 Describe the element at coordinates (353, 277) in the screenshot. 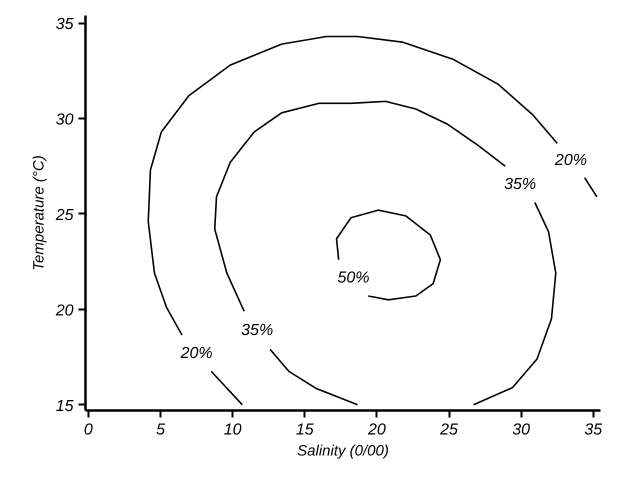

I see `series-label: 50%` at that location.